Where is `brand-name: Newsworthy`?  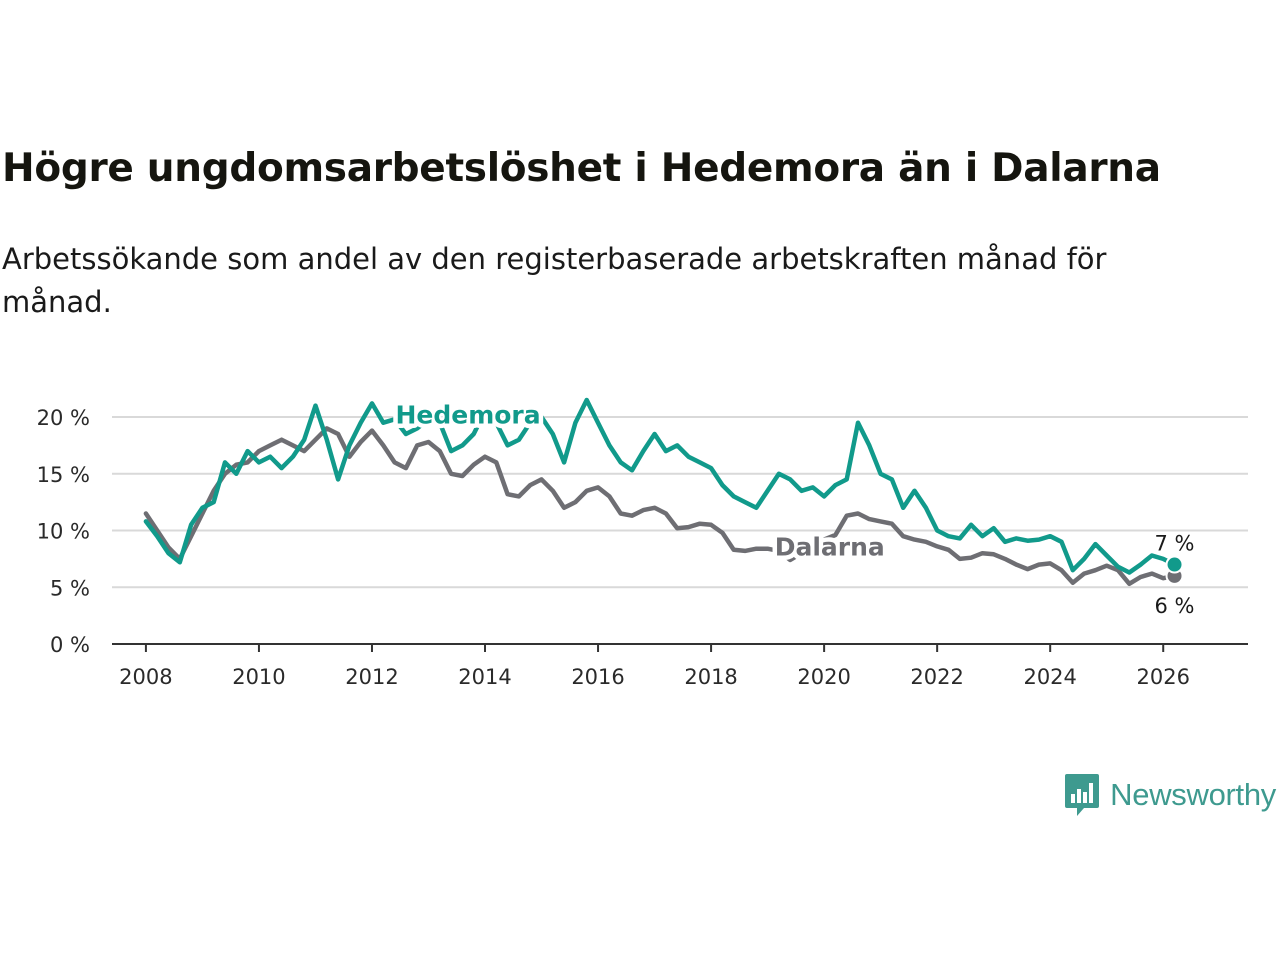 brand-name: Newsworthy is located at coordinates (1193, 794).